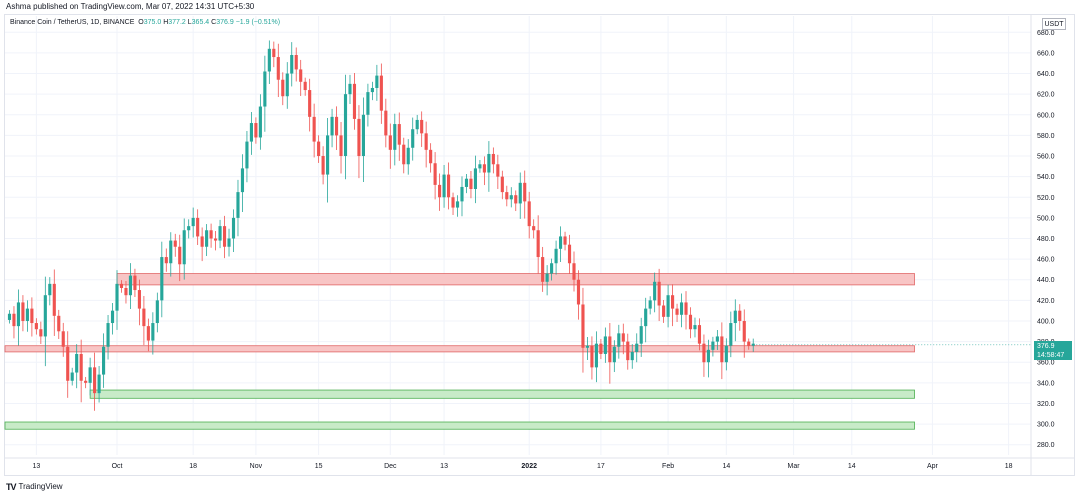  Describe the element at coordinates (444, 466) in the screenshot. I see `x-tick-label: 13` at that location.